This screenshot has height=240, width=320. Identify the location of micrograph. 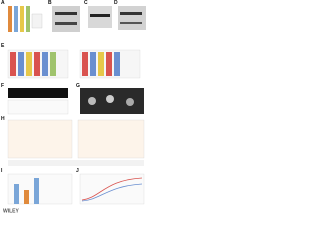
(38, 93).